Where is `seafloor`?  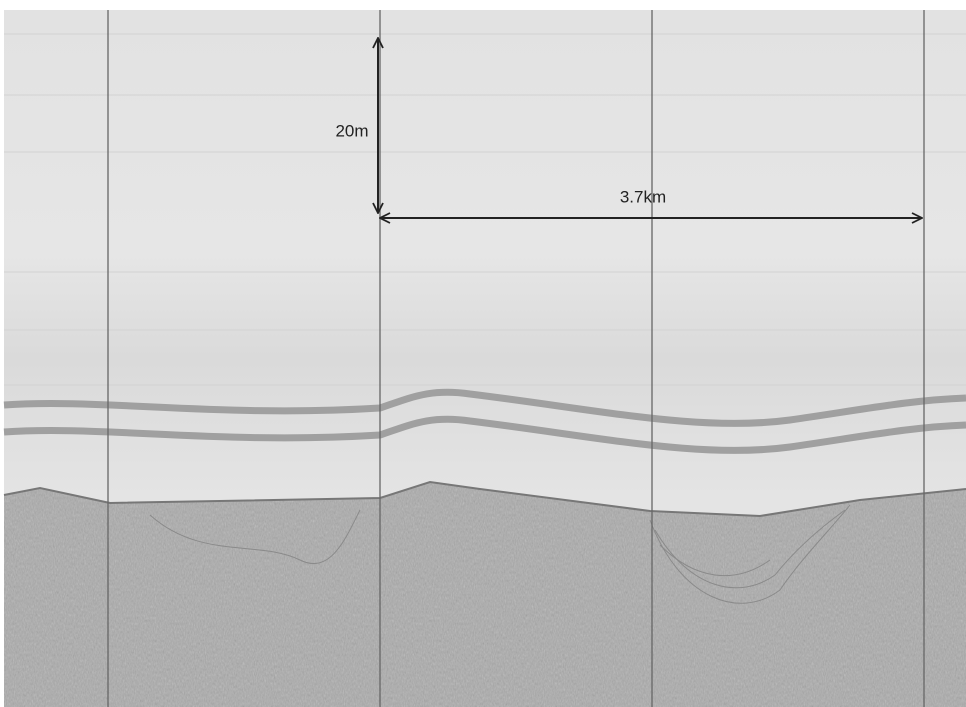
seafloor is located at coordinates (484, 499).